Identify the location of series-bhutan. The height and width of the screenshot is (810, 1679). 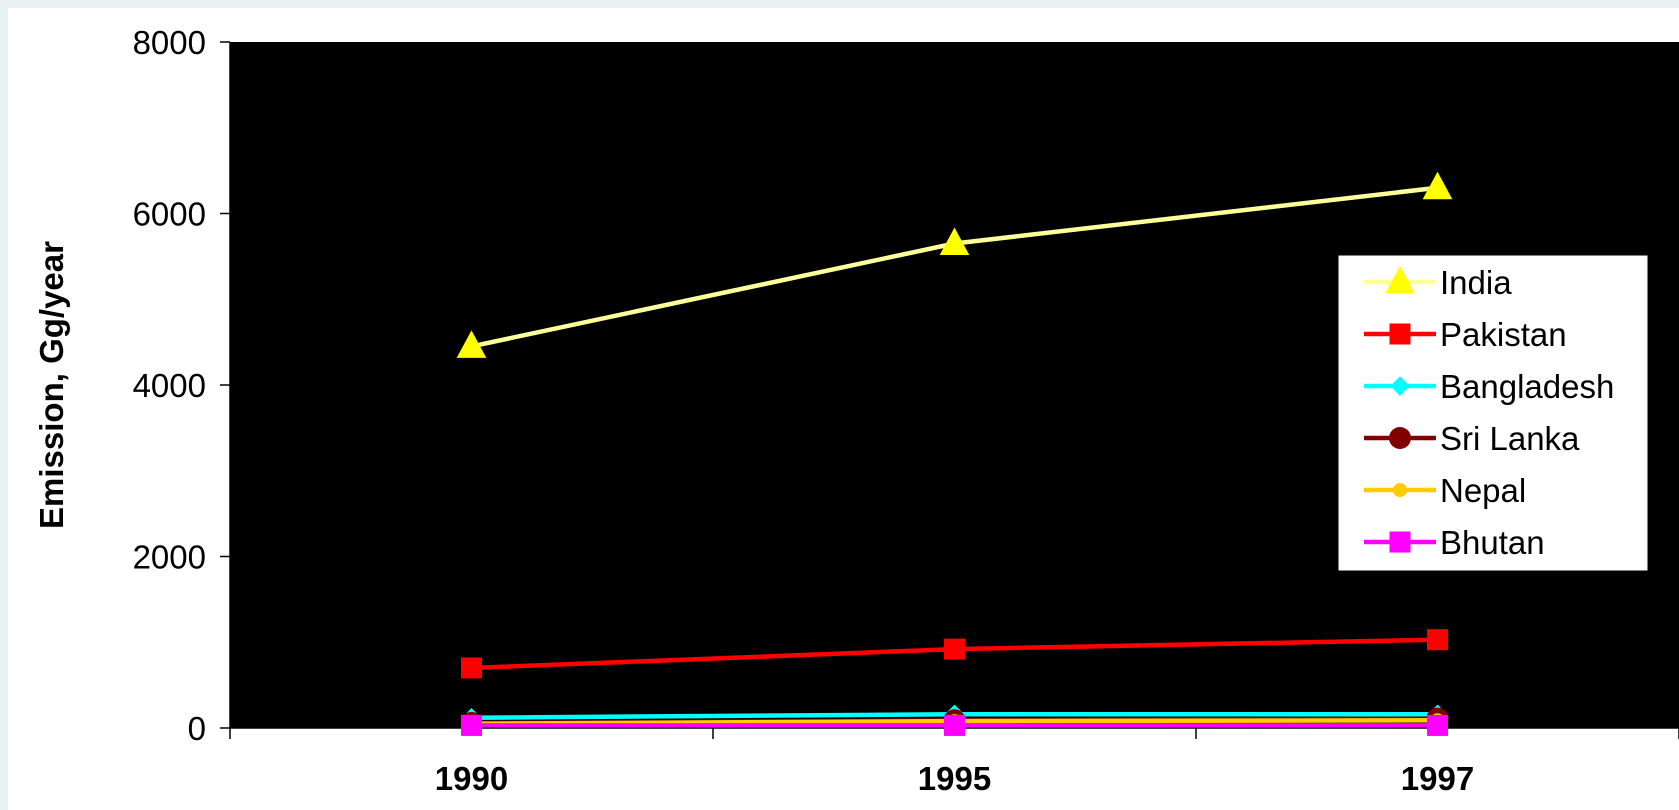
(954, 725).